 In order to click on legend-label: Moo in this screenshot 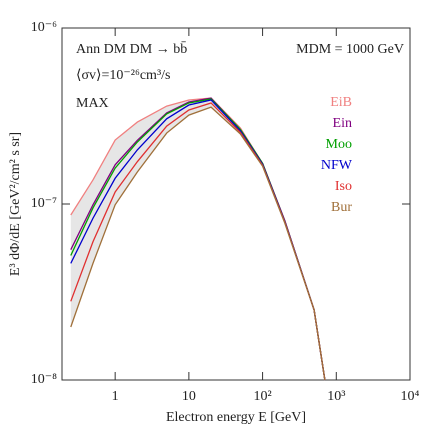, I will do `click(339, 144)`.